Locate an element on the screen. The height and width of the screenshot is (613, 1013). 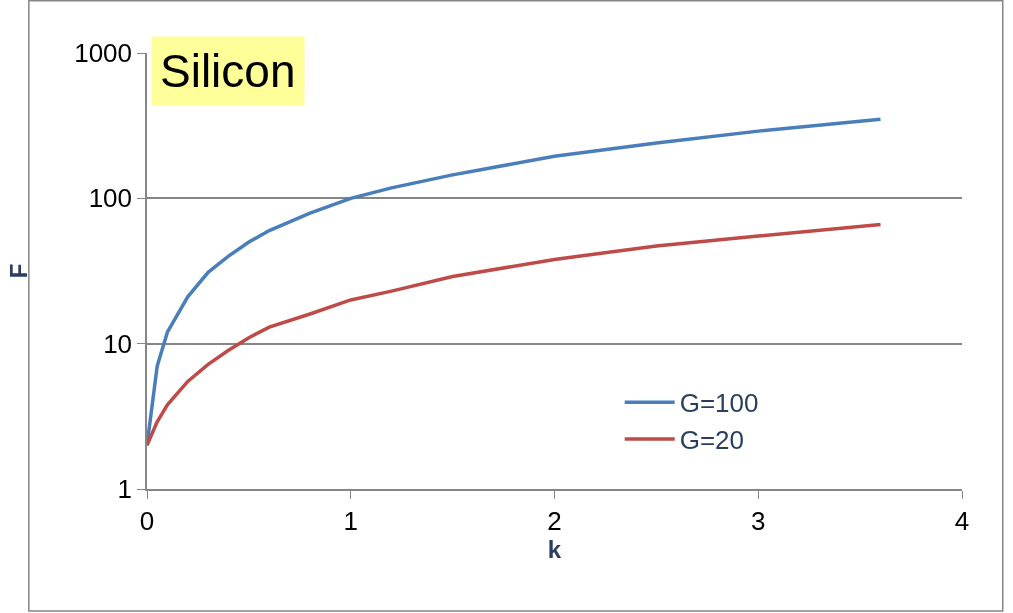
x-axis-title: k is located at coordinates (554, 549).